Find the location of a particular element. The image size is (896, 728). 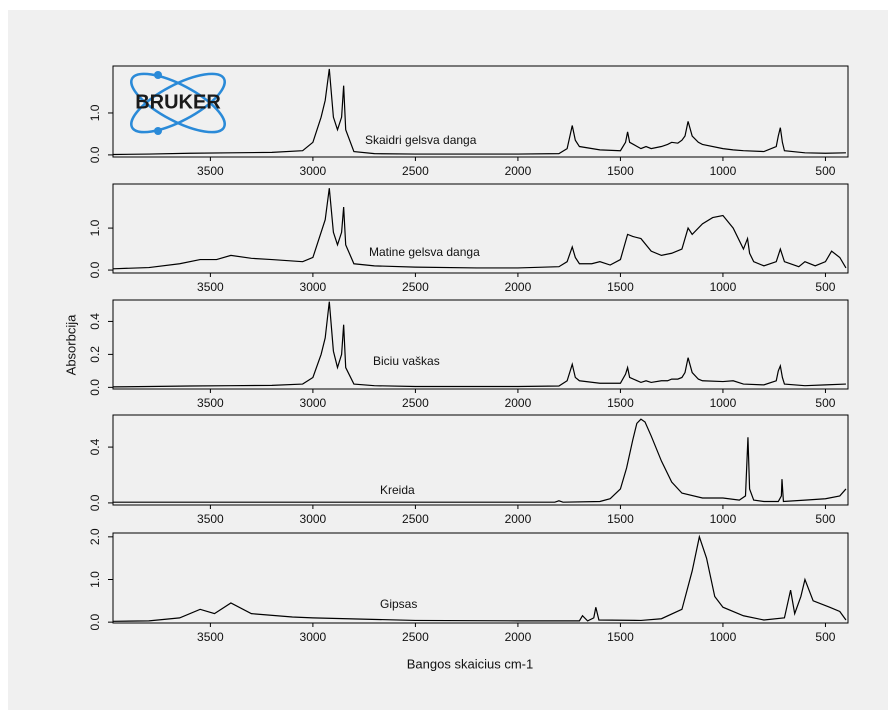

logo-orbit is located at coordinates (178, 103).